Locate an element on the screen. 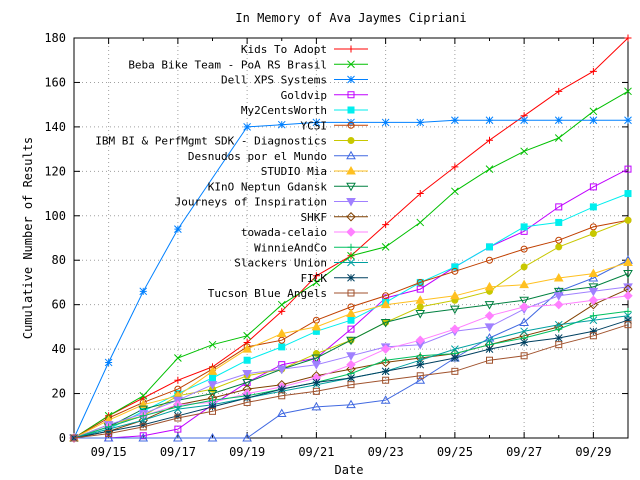  legend-item: Journeys of Inspiration is located at coordinates (271, 202).